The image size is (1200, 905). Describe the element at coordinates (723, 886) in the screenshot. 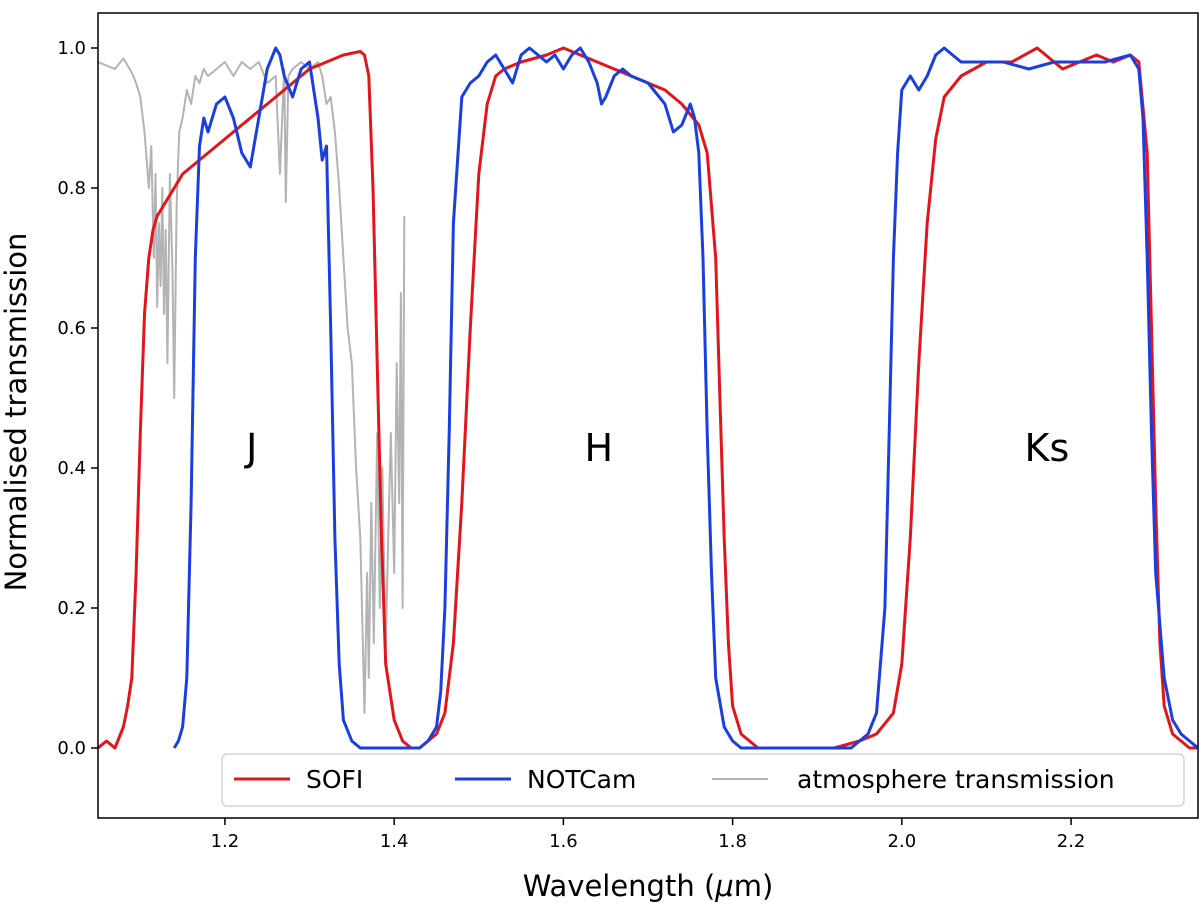

I see `x-axis-title-mu: μ` at that location.